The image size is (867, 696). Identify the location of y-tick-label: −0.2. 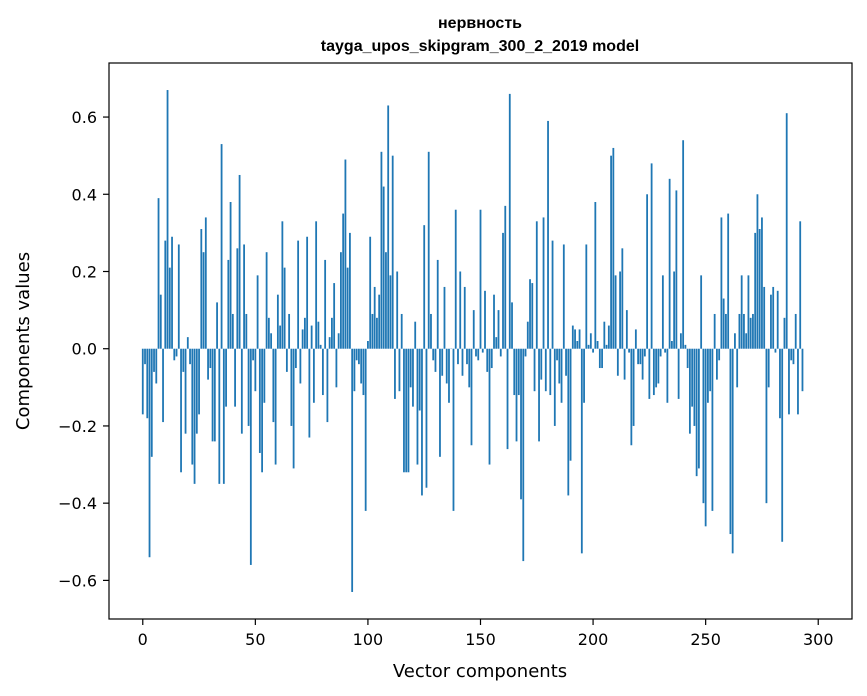
(77, 426).